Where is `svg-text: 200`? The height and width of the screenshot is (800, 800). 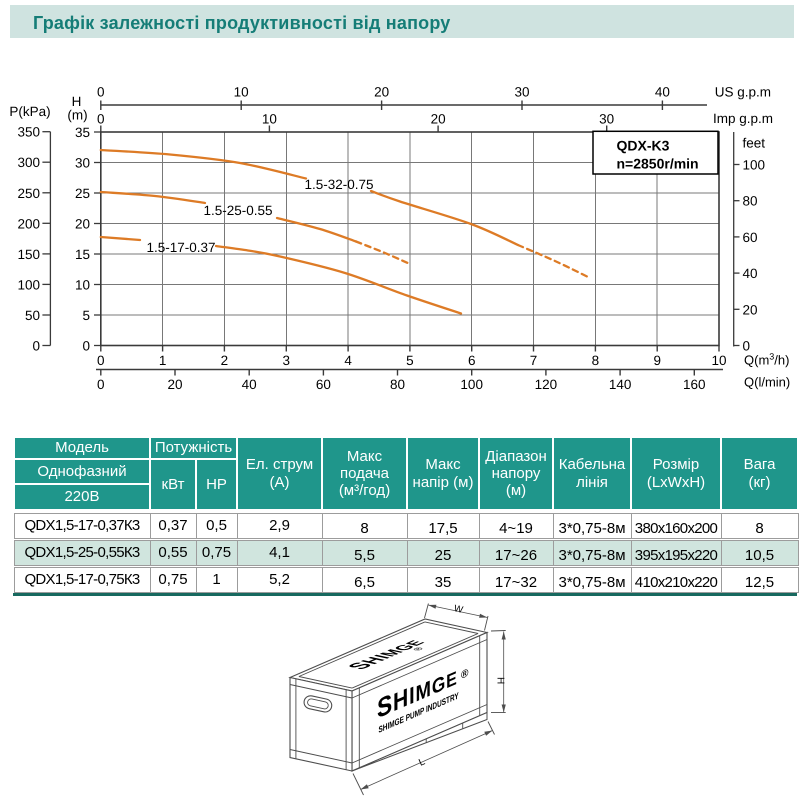 svg-text: 200 is located at coordinates (28, 223).